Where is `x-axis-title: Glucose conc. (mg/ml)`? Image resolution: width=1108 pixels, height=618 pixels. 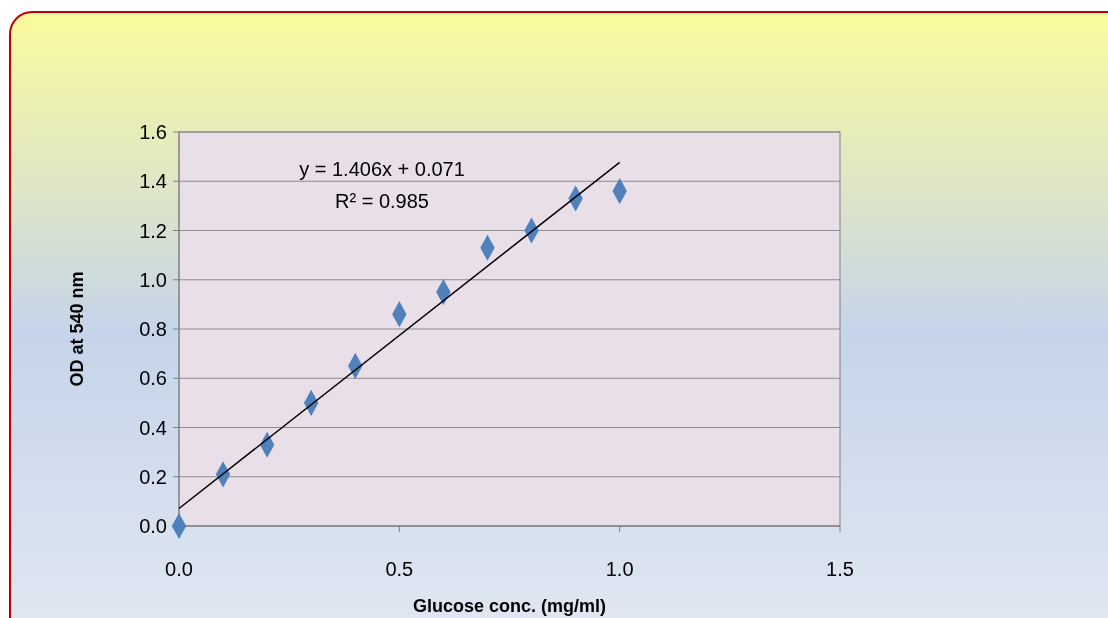 x-axis-title: Glucose conc. (mg/ml) is located at coordinates (509, 606).